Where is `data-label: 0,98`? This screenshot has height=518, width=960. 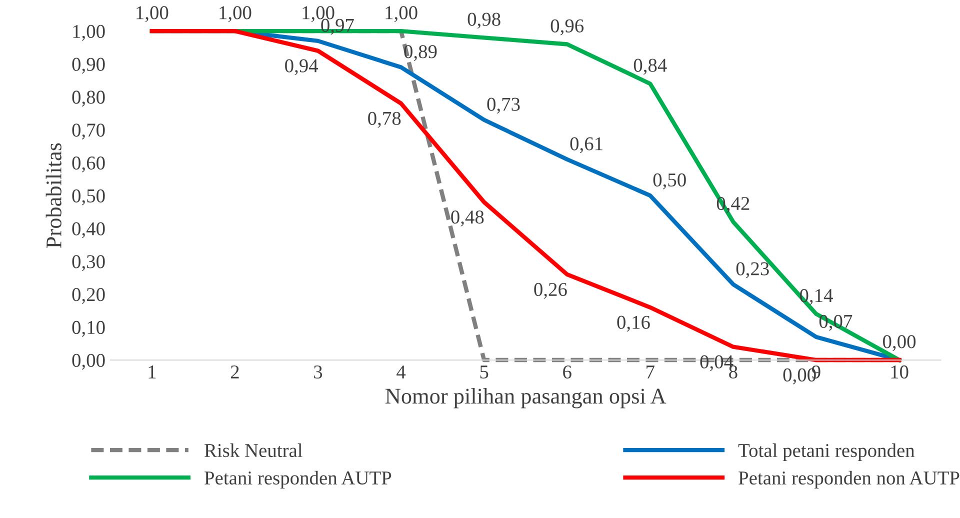
data-label: 0,98 is located at coordinates (484, 20).